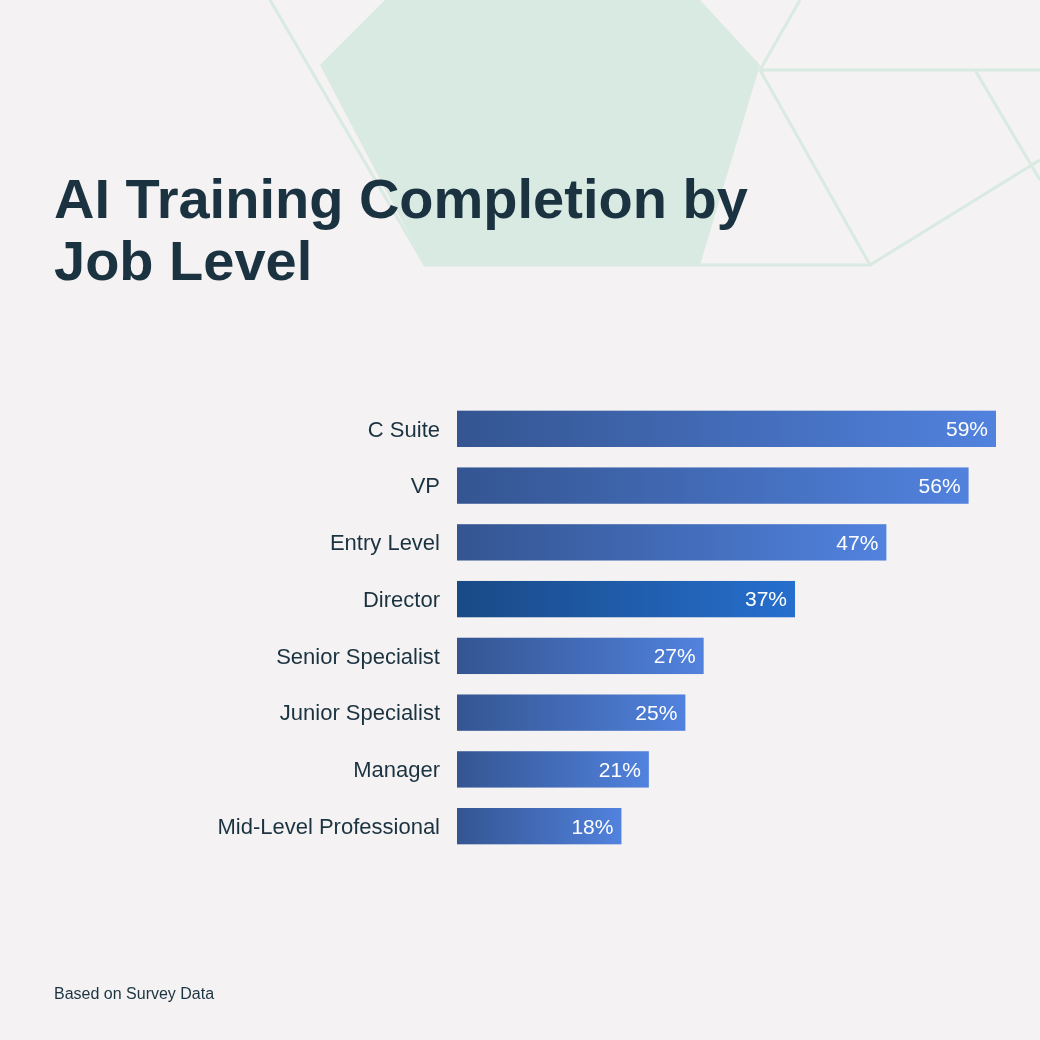 The height and width of the screenshot is (1040, 1040). Describe the element at coordinates (358, 656) in the screenshot. I see `y-tick-label: Senior Specialist` at that location.